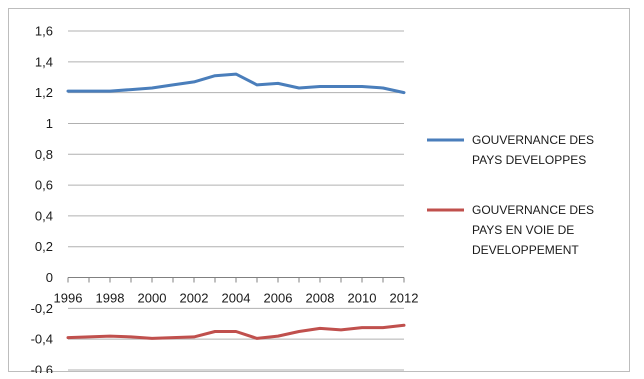  Describe the element at coordinates (278, 298) in the screenshot. I see `x-tick-label: 2006` at that location.